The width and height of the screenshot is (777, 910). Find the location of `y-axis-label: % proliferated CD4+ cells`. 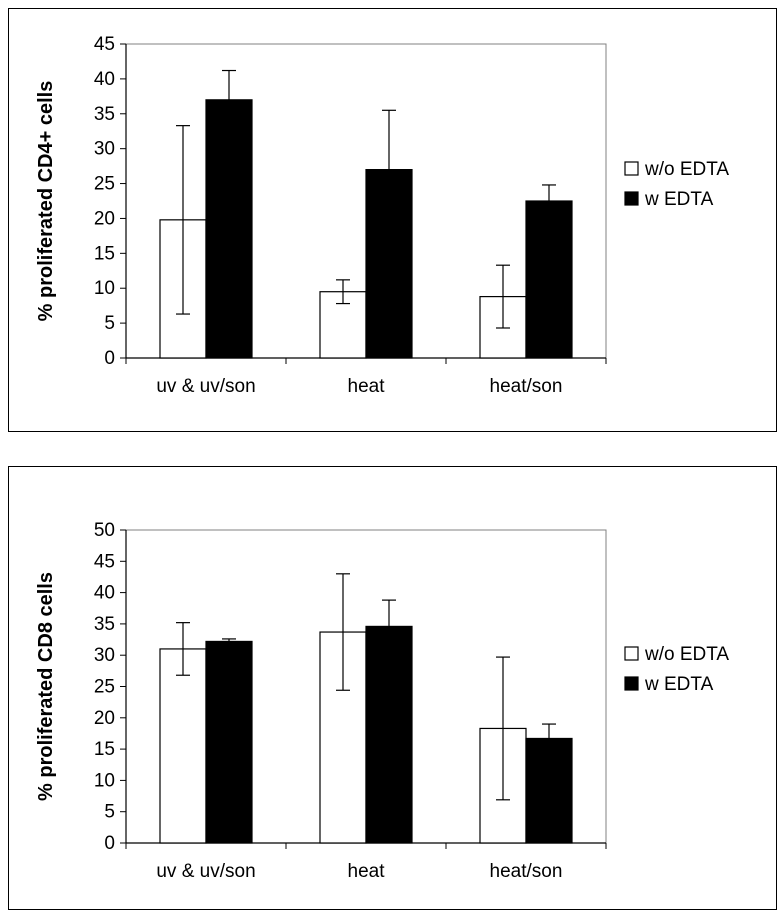

y-axis-label: % proliferated CD4+ cells is located at coordinates (46, 201).